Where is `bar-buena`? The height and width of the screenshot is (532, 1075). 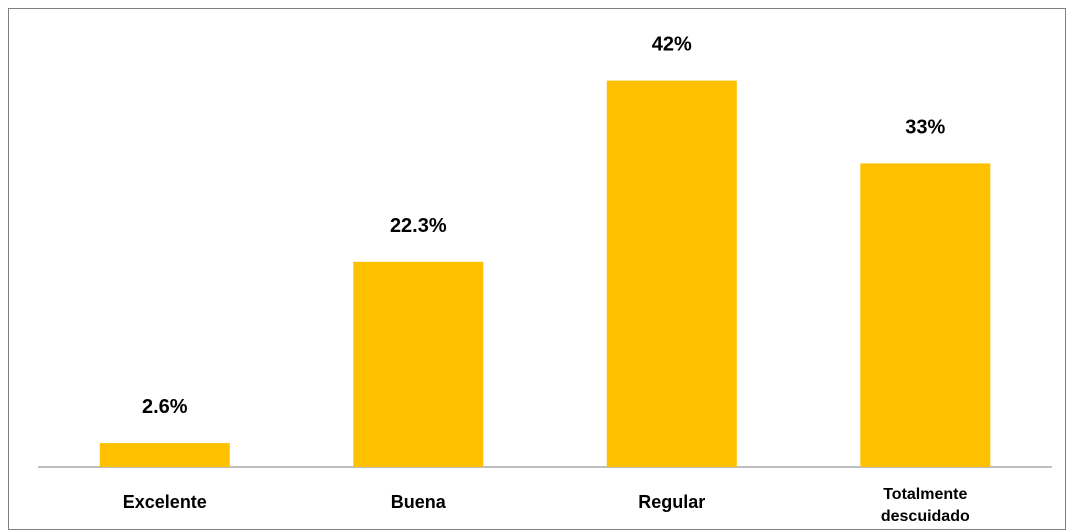 bar-buena is located at coordinates (418, 364).